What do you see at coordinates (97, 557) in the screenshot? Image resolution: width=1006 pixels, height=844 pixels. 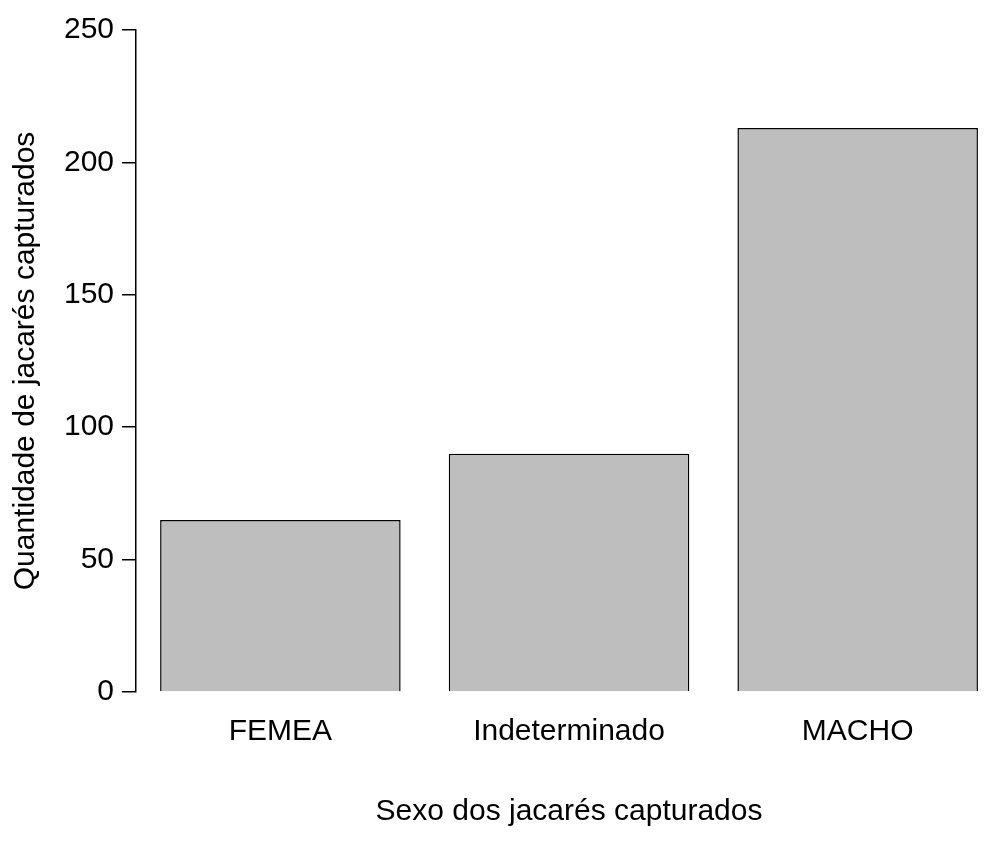 I see `y-tick-label: 50` at bounding box center [97, 557].